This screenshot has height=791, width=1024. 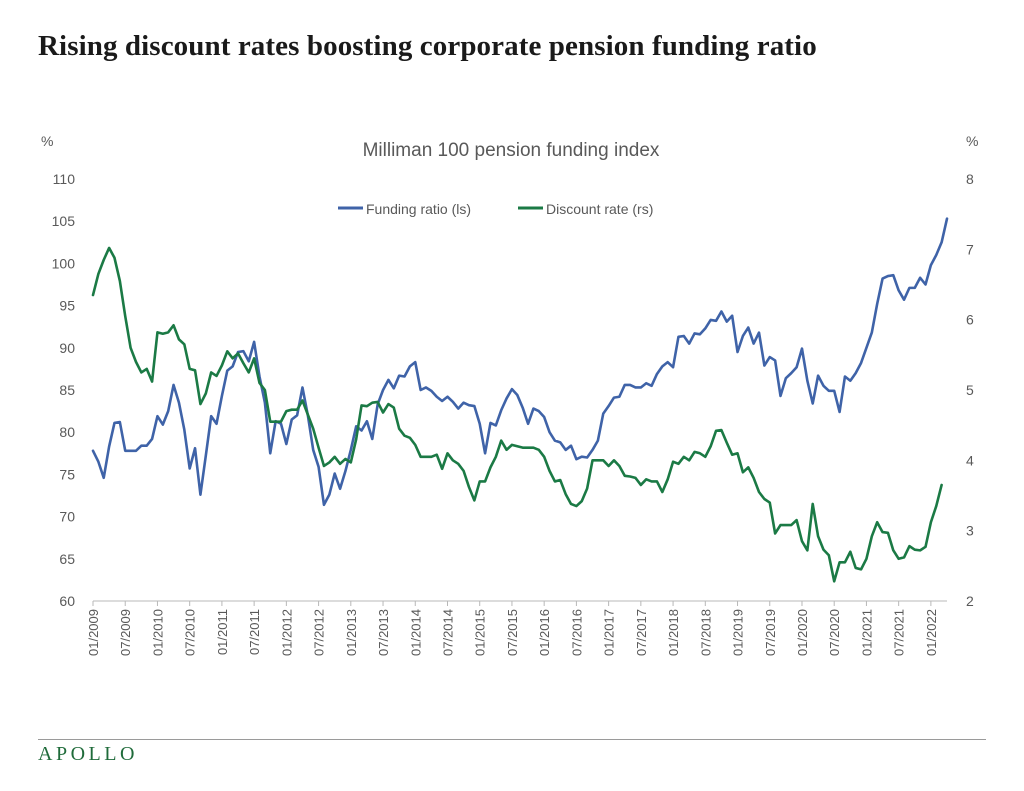 I want to click on y-left-tick-label: 90, so click(x=67, y=348).